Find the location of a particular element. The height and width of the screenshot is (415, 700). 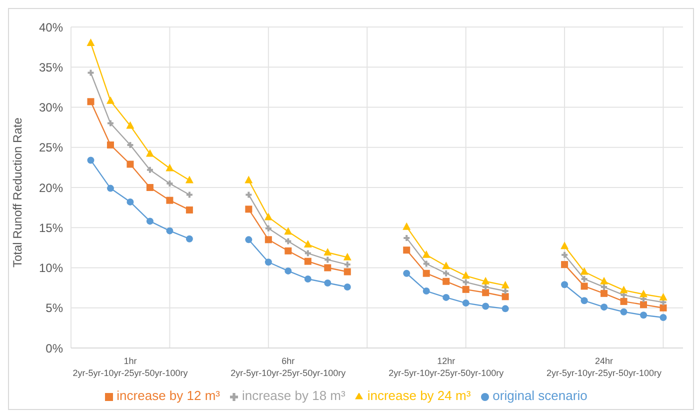

y-tick-label: 15% is located at coordinates (51, 227).